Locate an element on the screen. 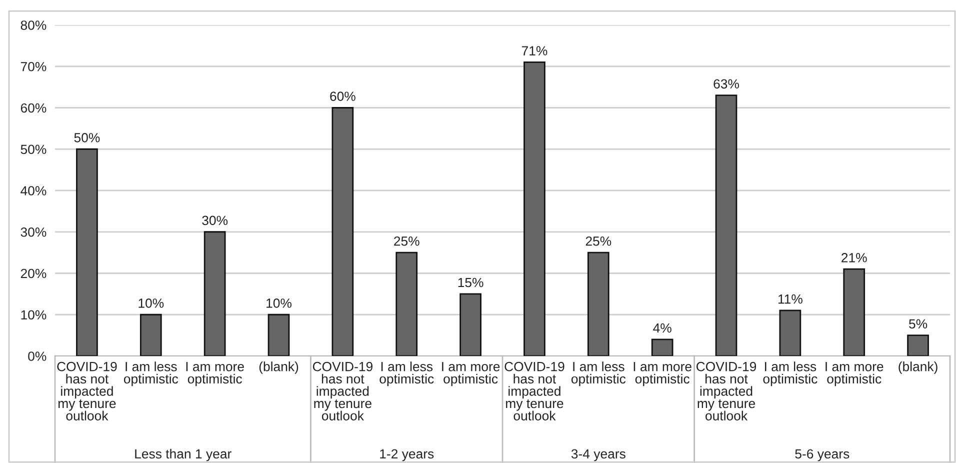 Image resolution: width=956 pixels, height=463 pixels. y-tick-label: 80% is located at coordinates (33, 25).